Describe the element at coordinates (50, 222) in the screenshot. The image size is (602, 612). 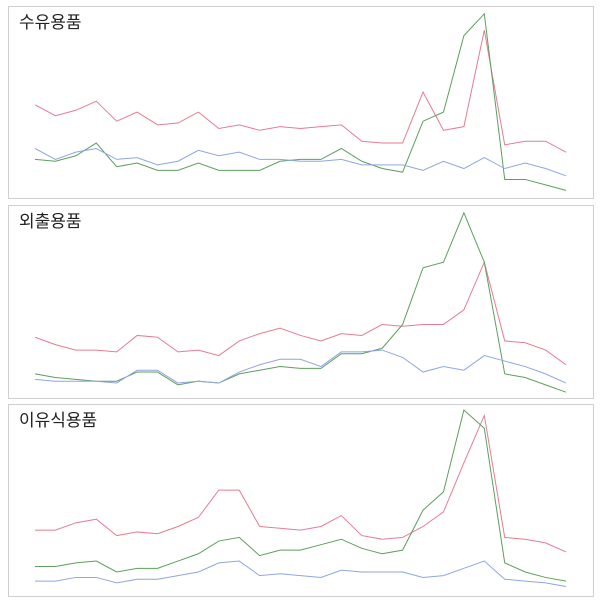
I see `chart-title: 외출용품` at that location.